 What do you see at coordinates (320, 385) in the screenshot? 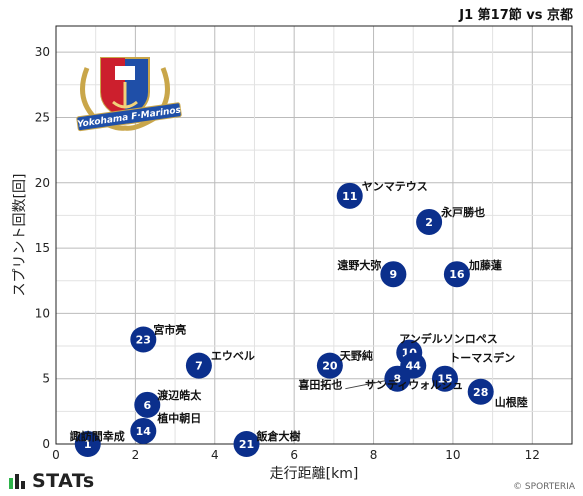
I see `data-point-label: 喜田拓也` at bounding box center [320, 385].